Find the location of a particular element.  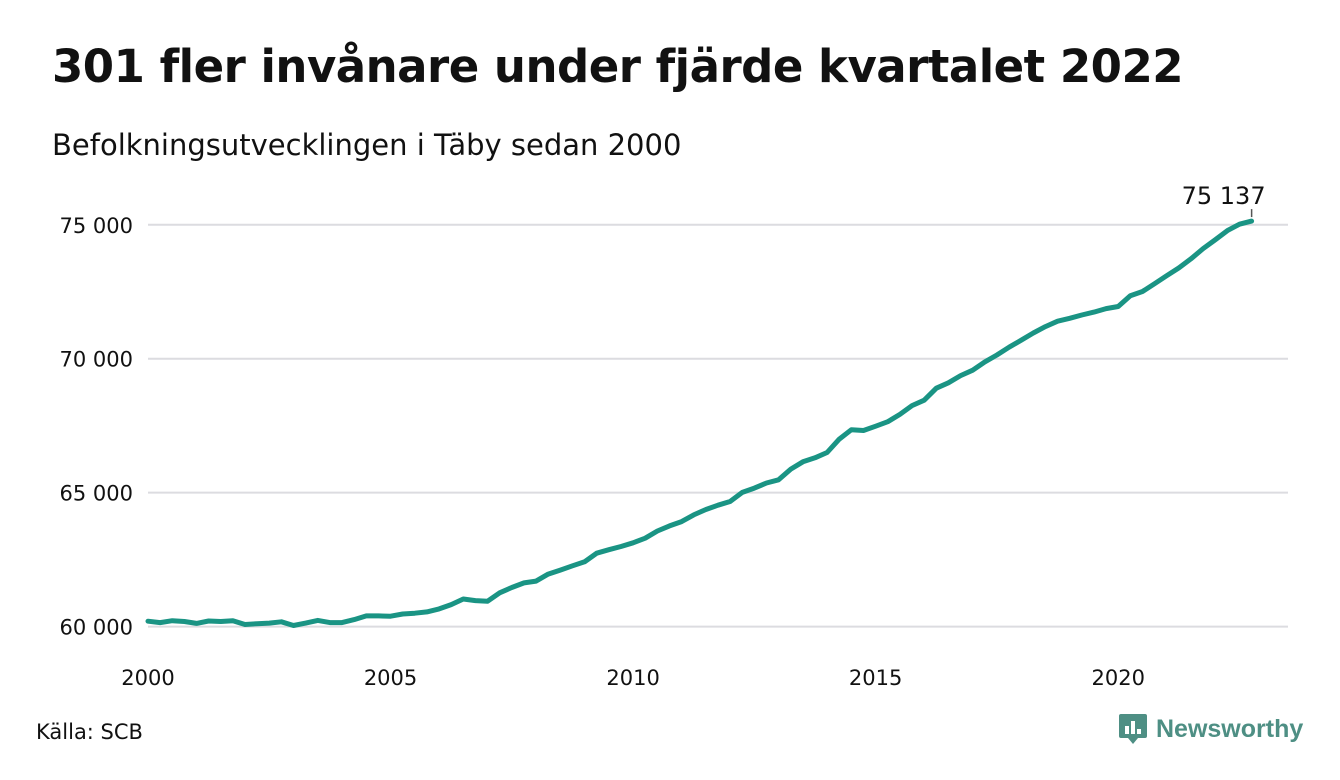

annotation: 75 137 is located at coordinates (1224, 200).